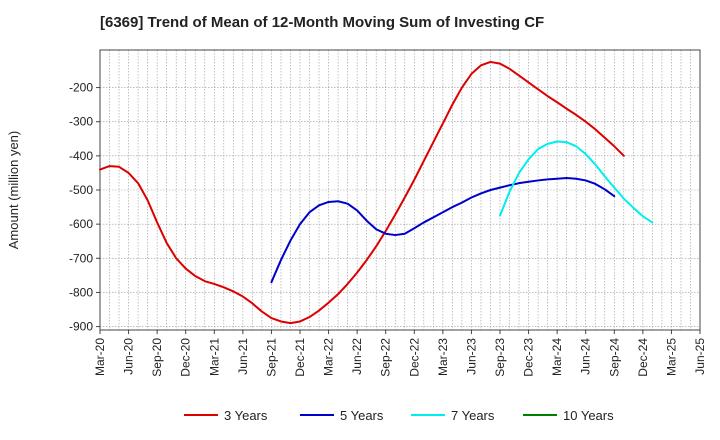  I want to click on x-tick-label: Sep-21, so click(271, 357).